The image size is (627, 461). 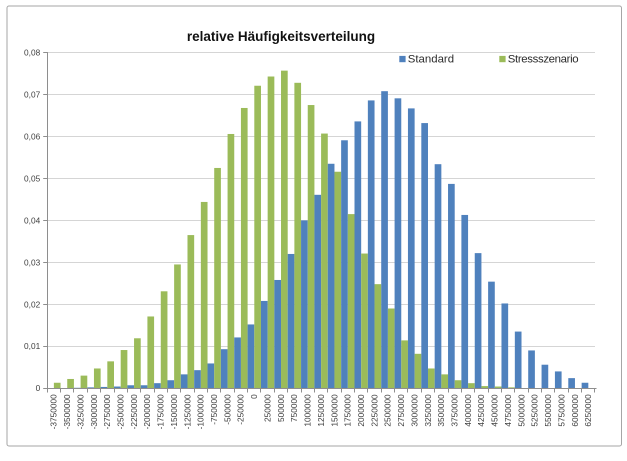 I want to click on svg-text: -2750000, so click(x=107, y=411).